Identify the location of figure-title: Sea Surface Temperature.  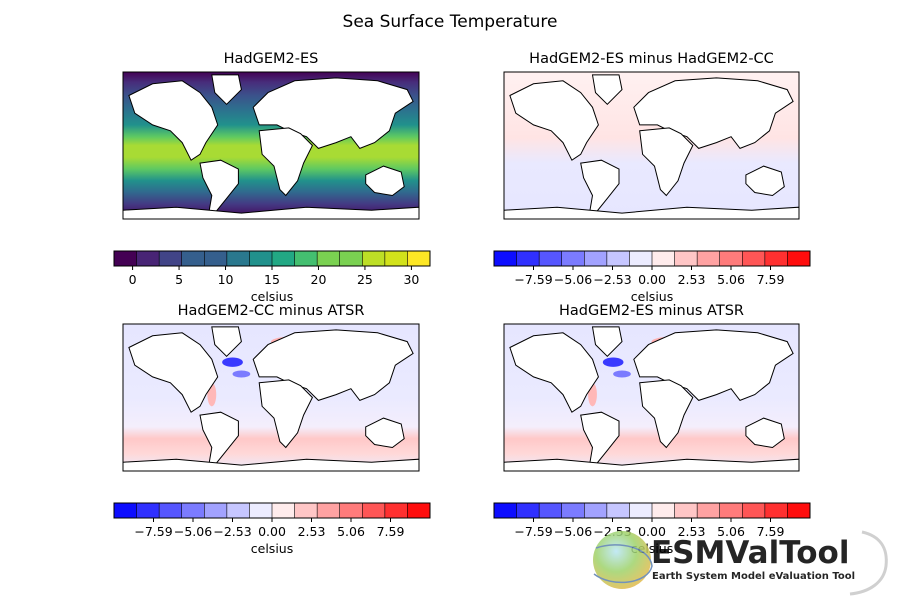
(450, 22).